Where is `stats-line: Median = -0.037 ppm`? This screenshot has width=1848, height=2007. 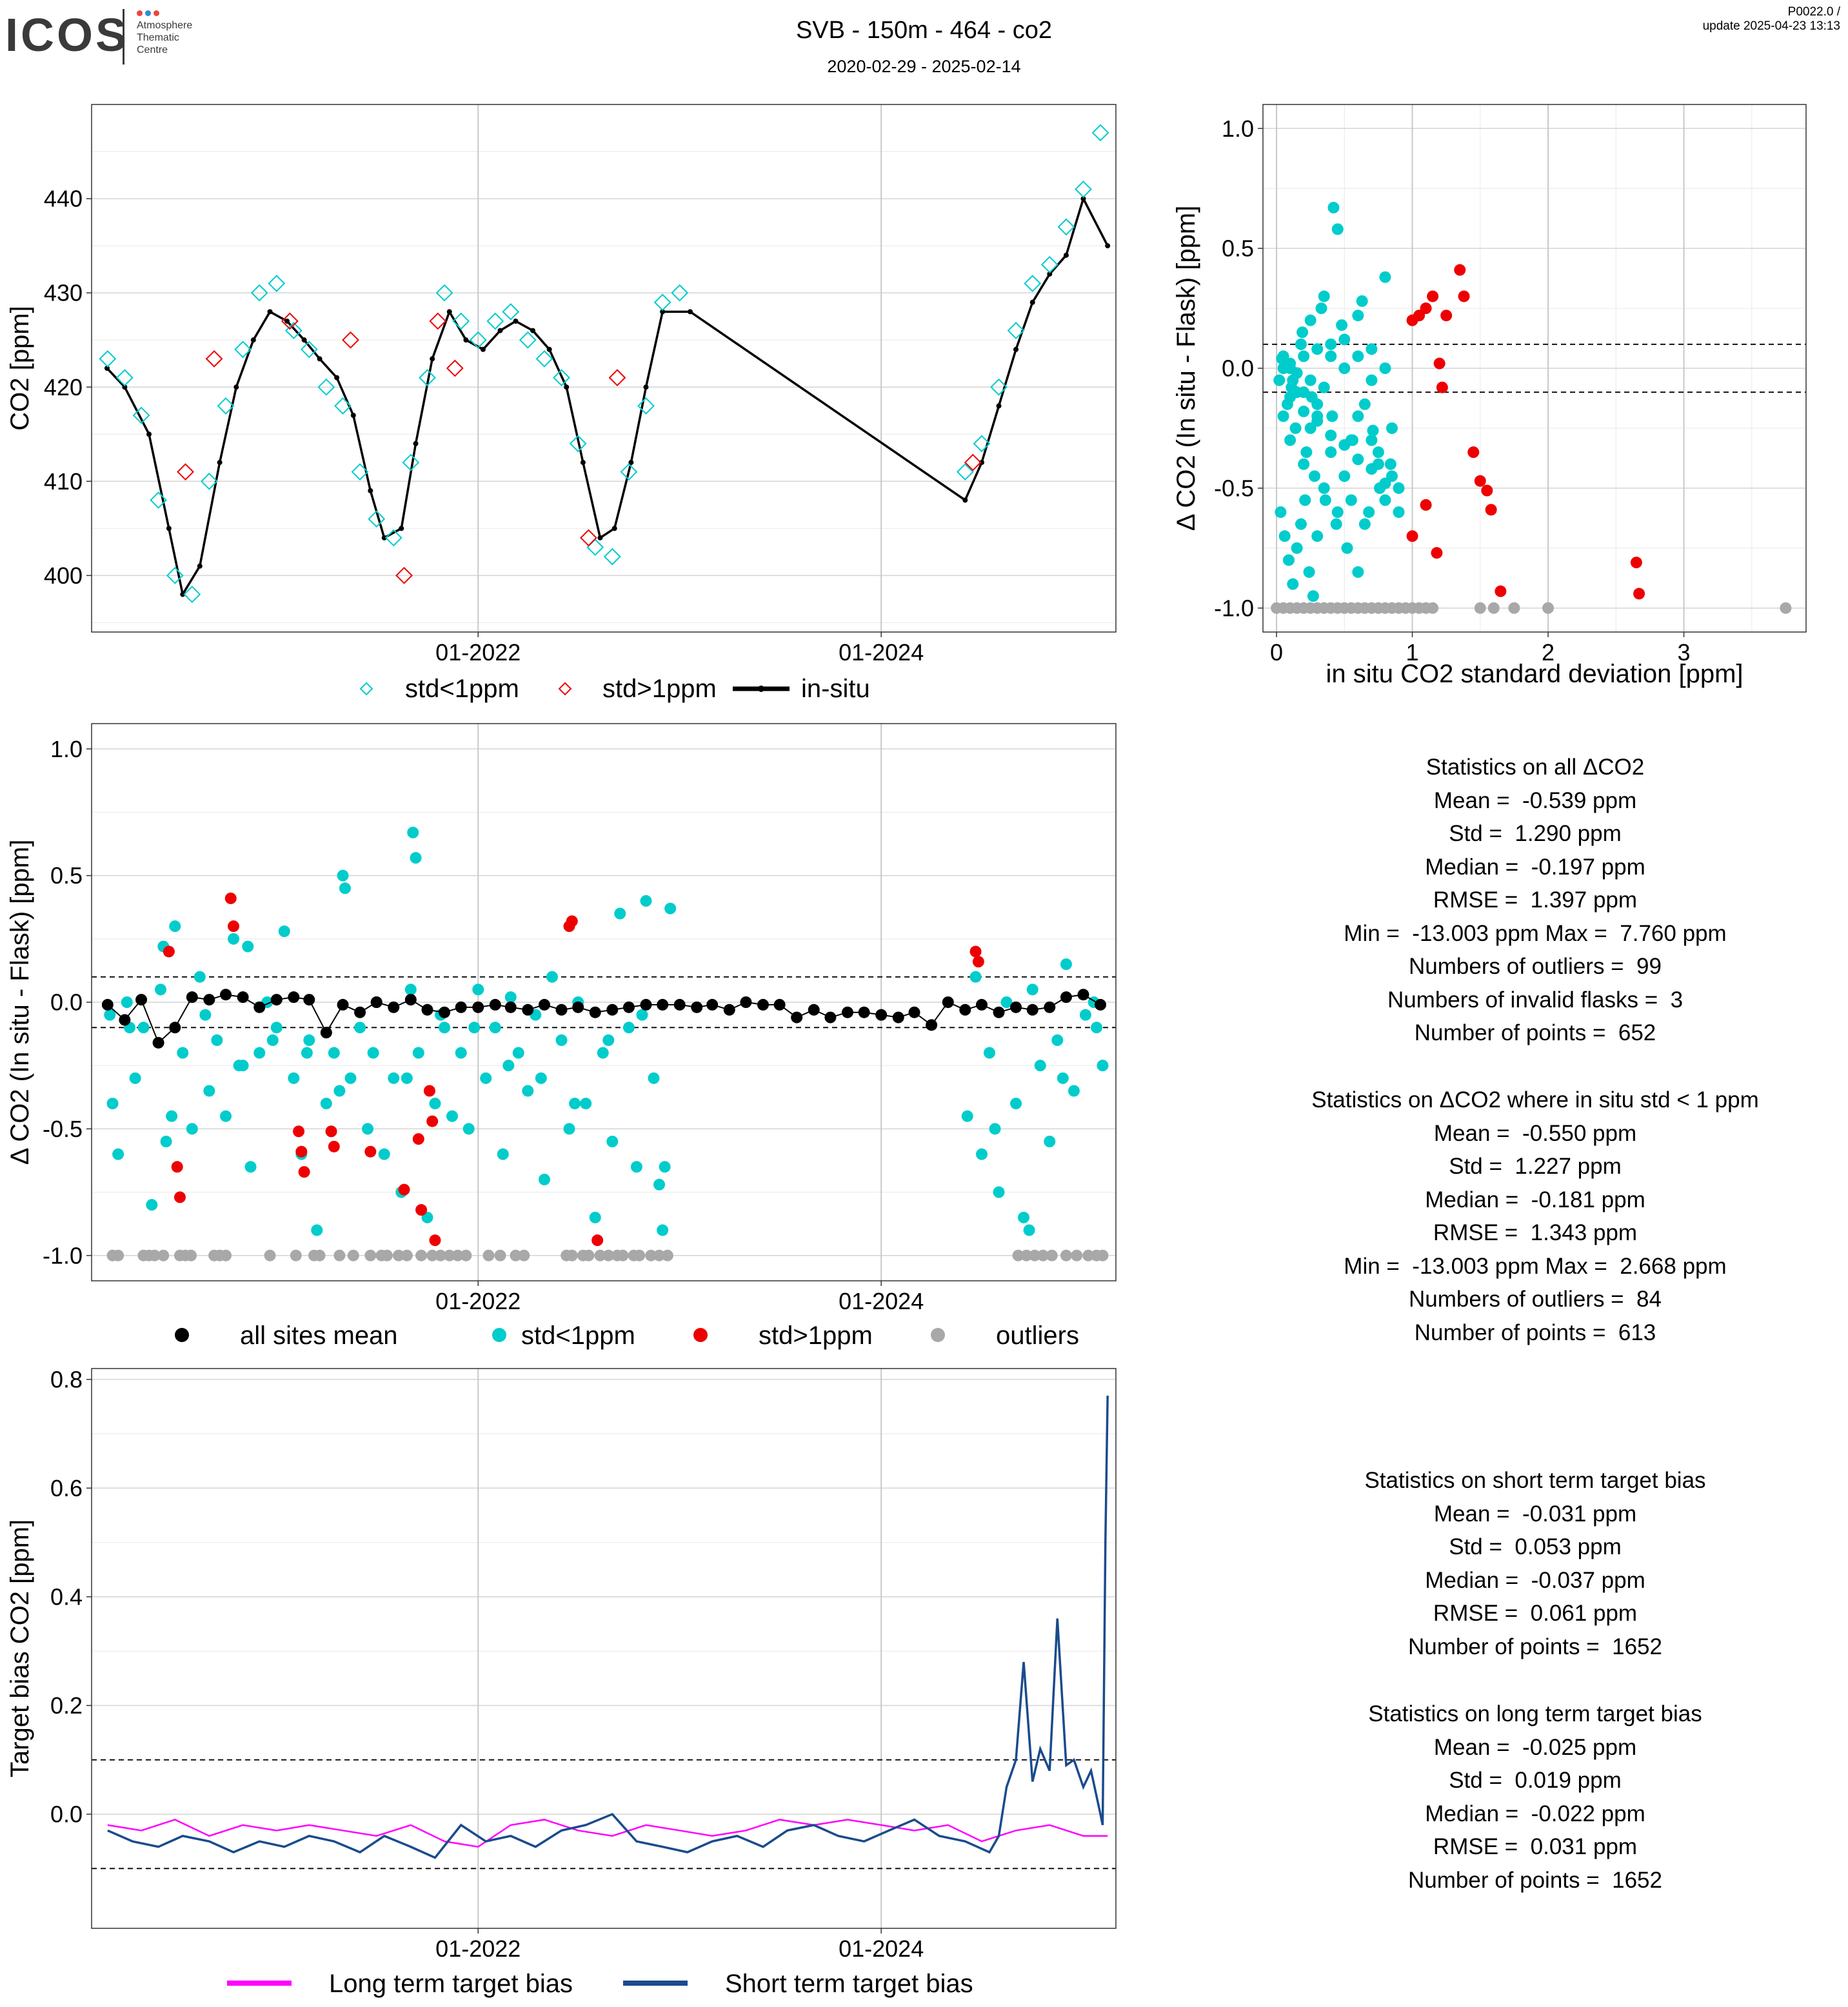 stats-line: Median = -0.037 ppm is located at coordinates (1535, 1580).